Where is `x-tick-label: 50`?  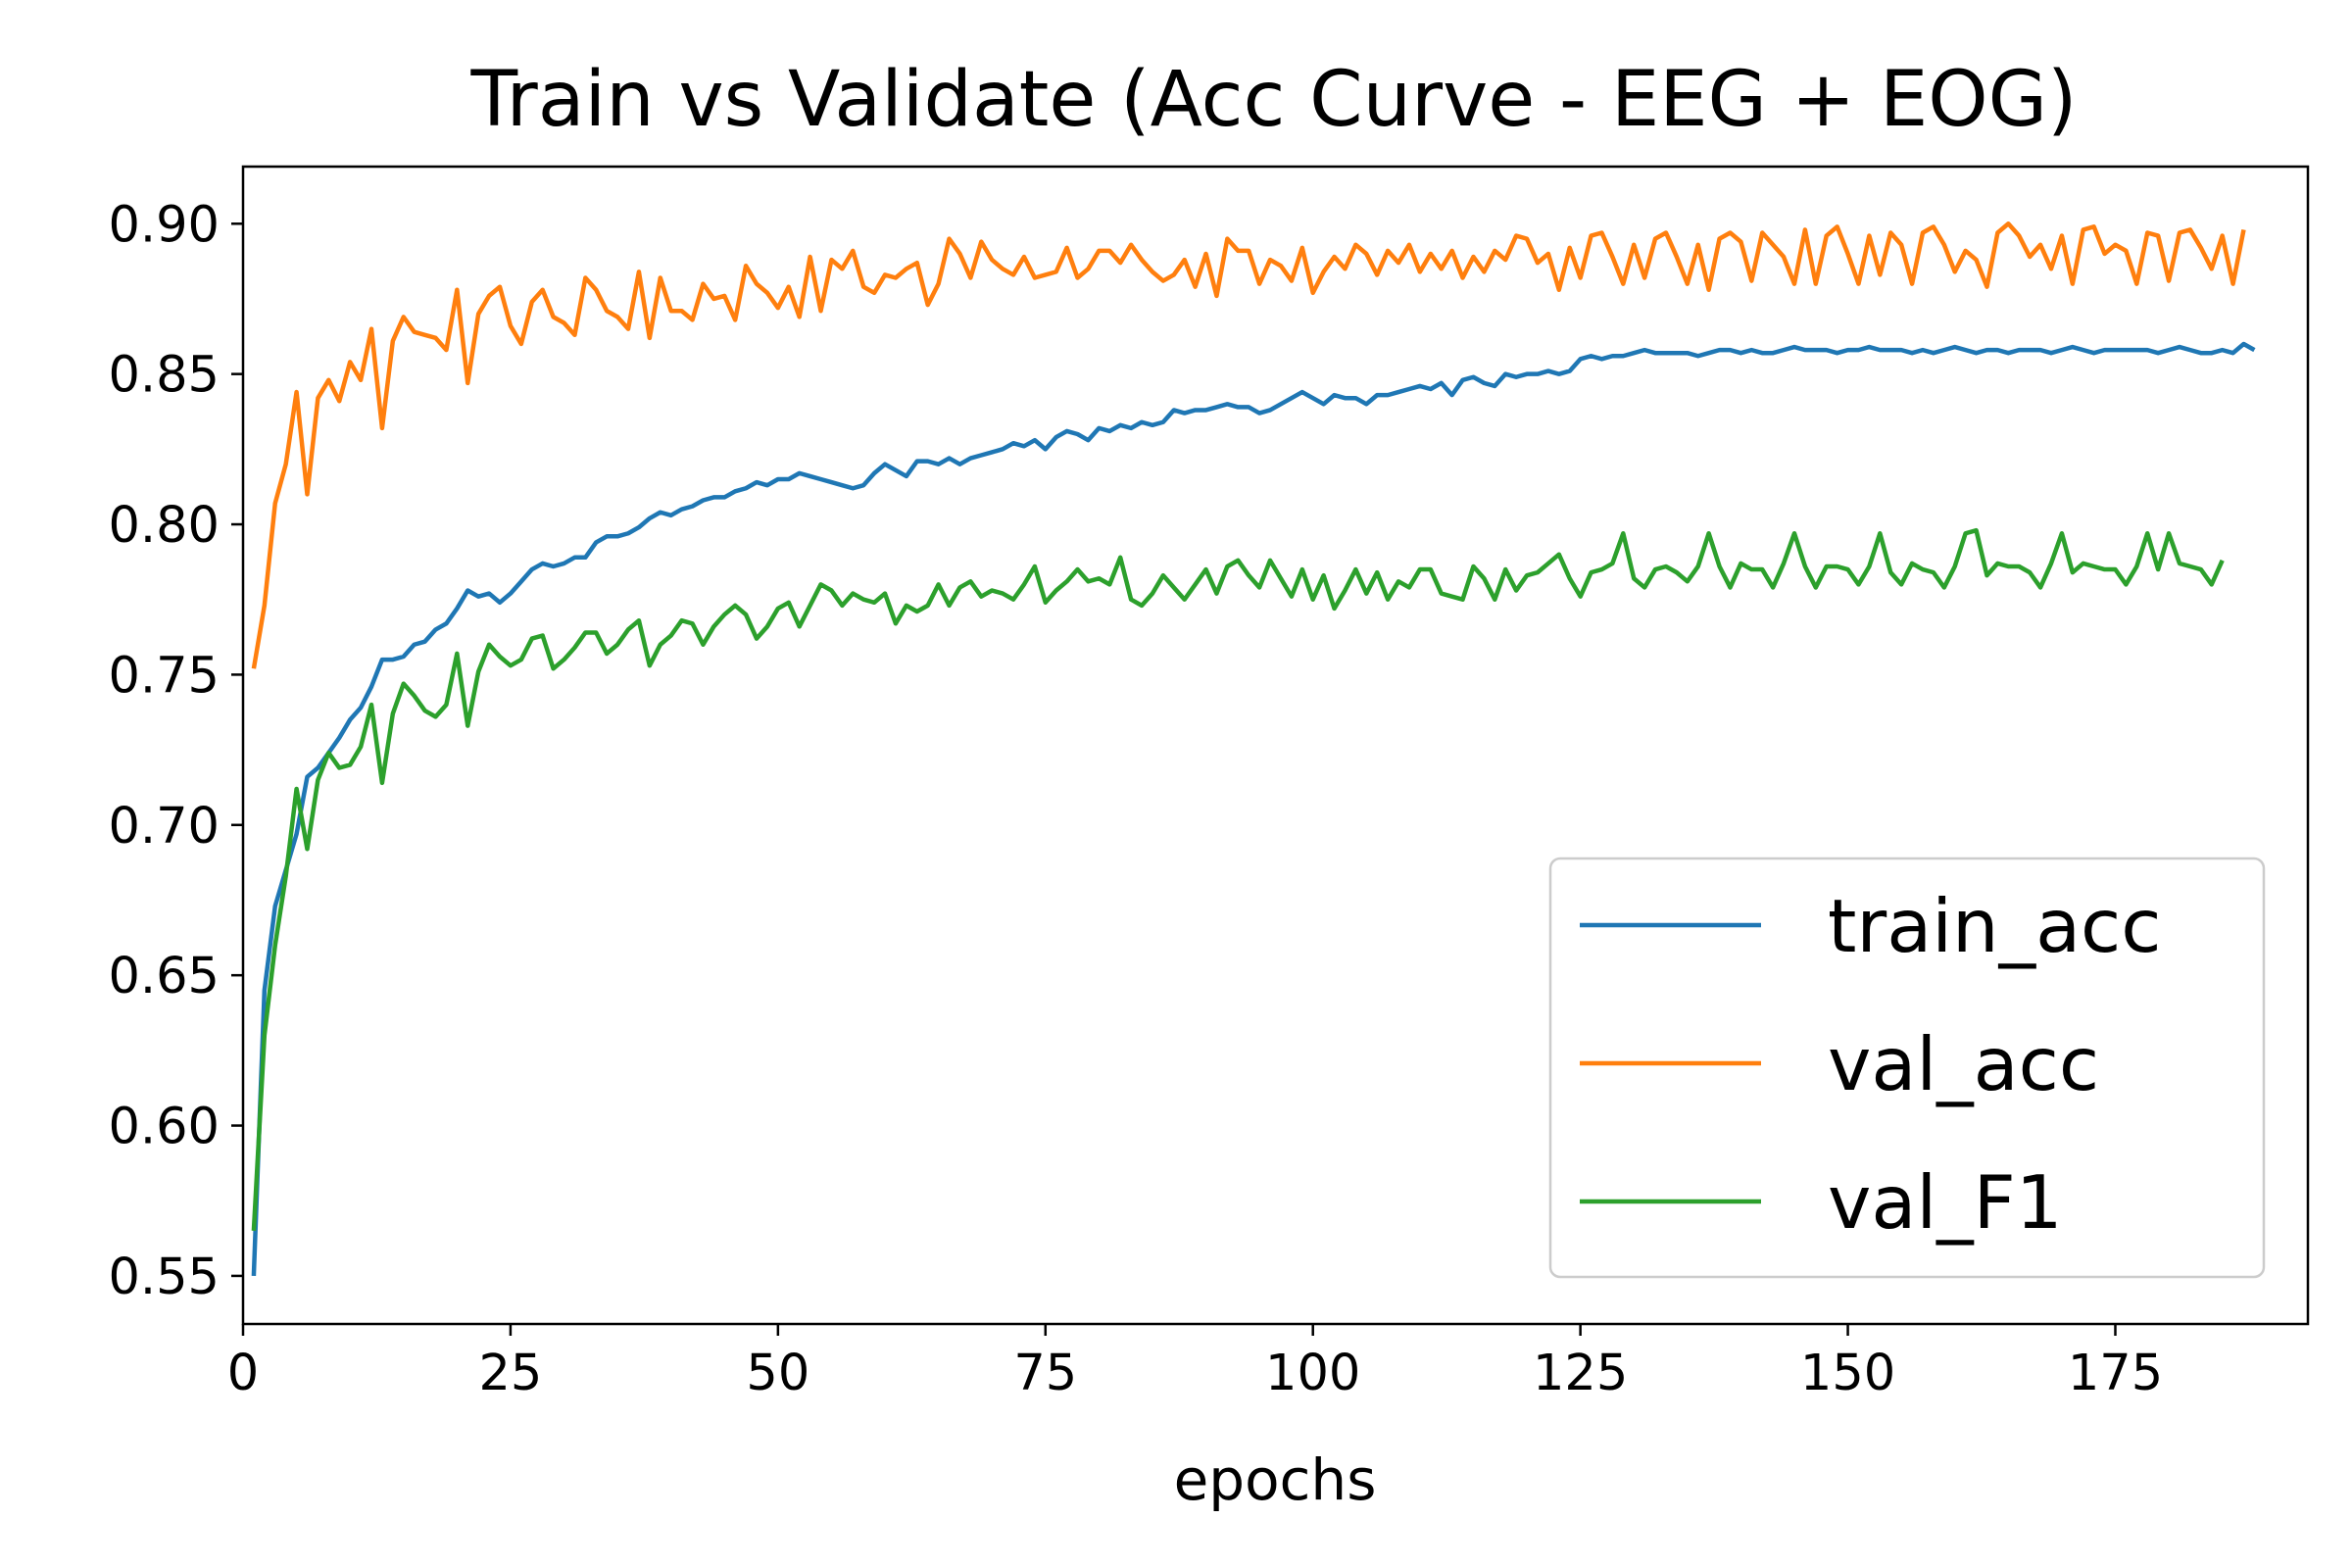 x-tick-label: 50 is located at coordinates (777, 1373).